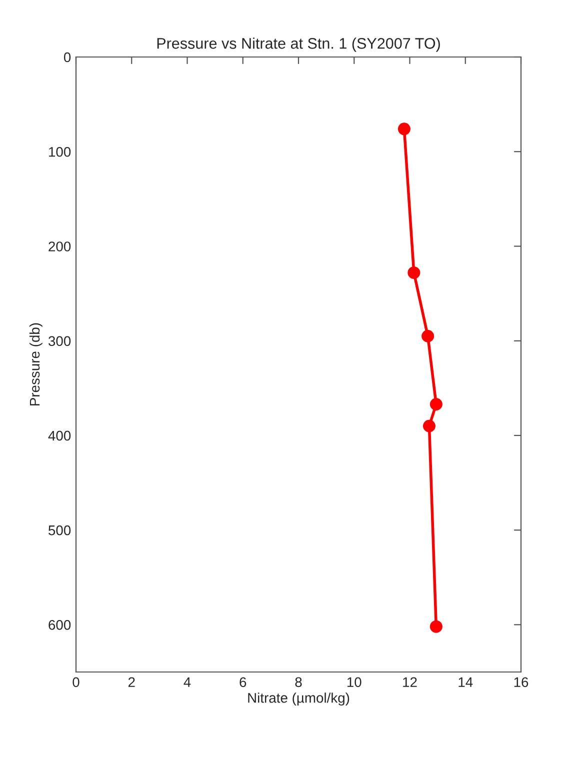 Image resolution: width=577 pixels, height=757 pixels. Describe the element at coordinates (59, 530) in the screenshot. I see `y-tick-label: 500` at that location.